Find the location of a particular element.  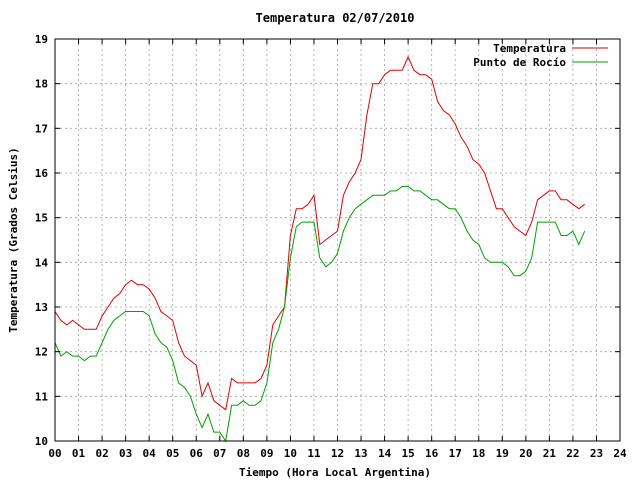

y-tick-label: 19 is located at coordinates (41, 39).